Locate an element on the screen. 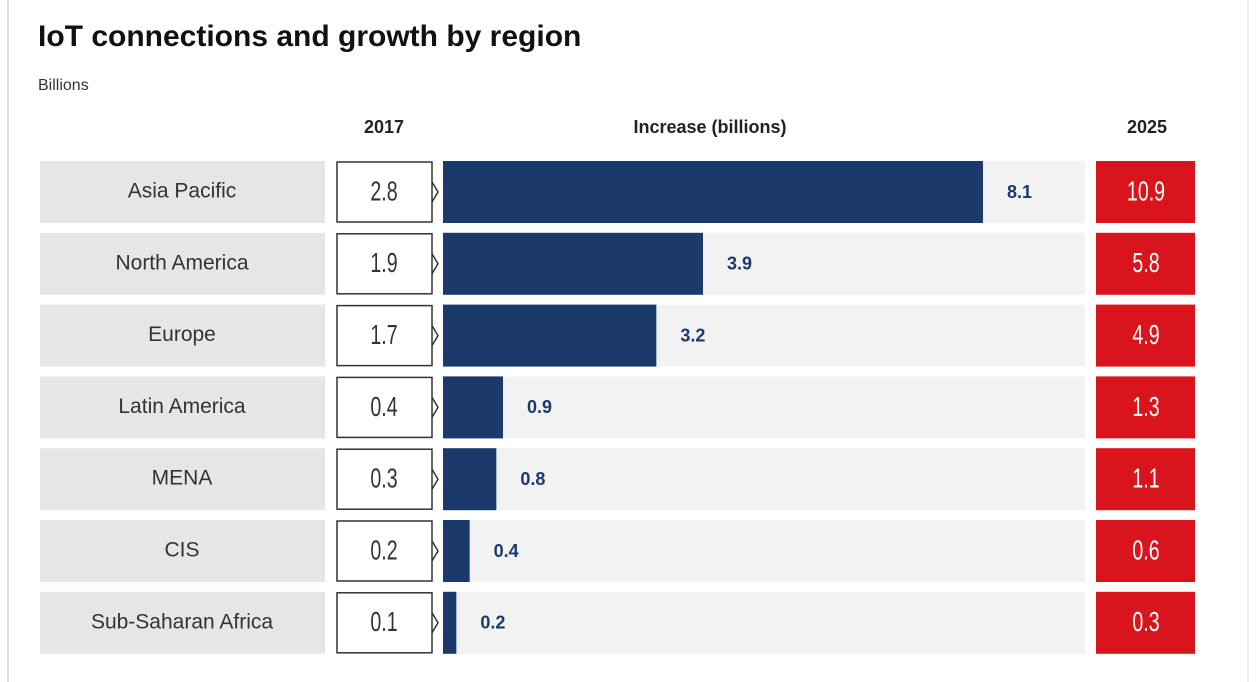 The height and width of the screenshot is (682, 1256). end-value: 0.3 is located at coordinates (1145, 622).